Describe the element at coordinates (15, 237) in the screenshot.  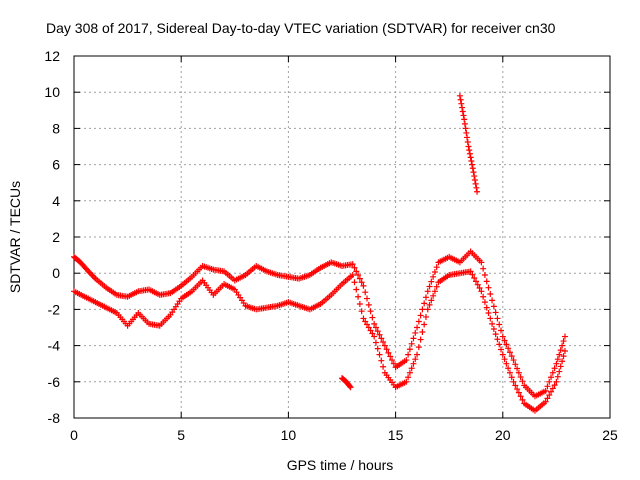
I see `y-axis-label: SDTVAR / TECUs` at that location.